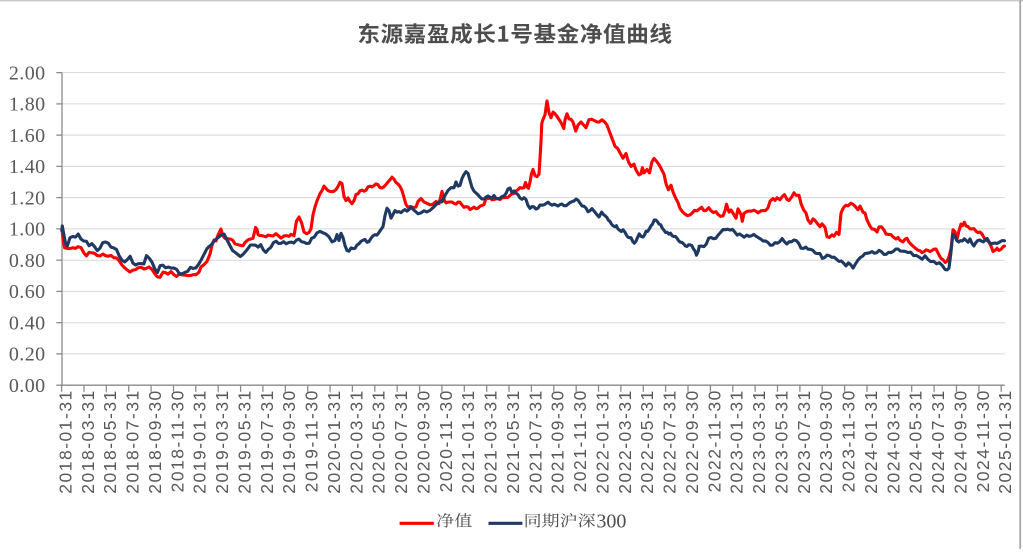 The height and width of the screenshot is (554, 1023). What do you see at coordinates (893, 441) in the screenshot?
I see `svg-text: 2024-03-31` at bounding box center [893, 441].